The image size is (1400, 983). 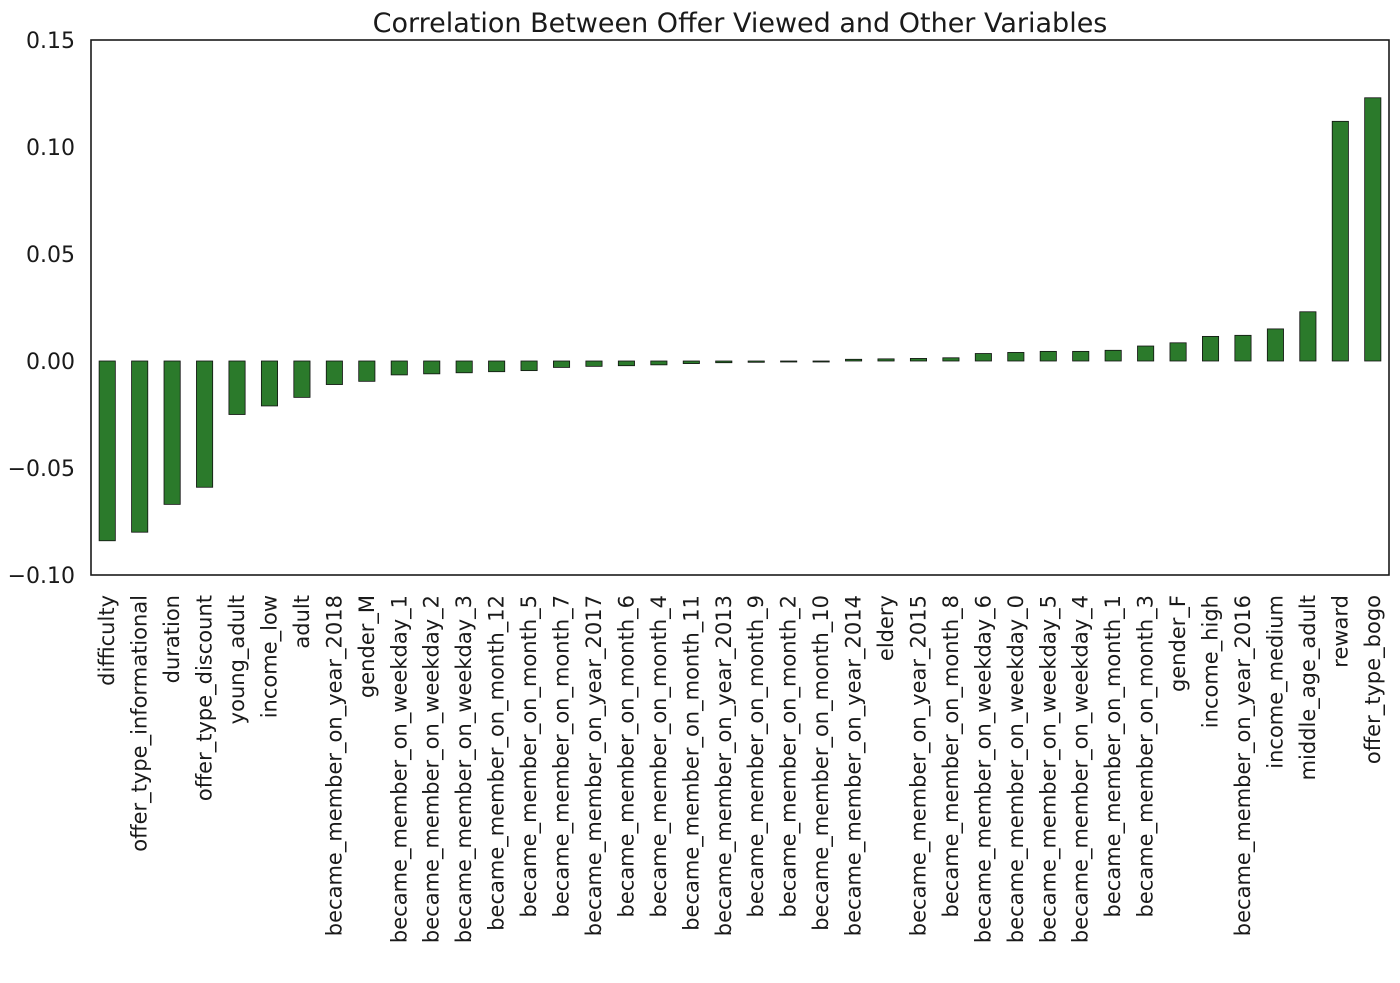 What do you see at coordinates (1211, 661) in the screenshot?
I see `x-tick-label: income_high` at bounding box center [1211, 661].